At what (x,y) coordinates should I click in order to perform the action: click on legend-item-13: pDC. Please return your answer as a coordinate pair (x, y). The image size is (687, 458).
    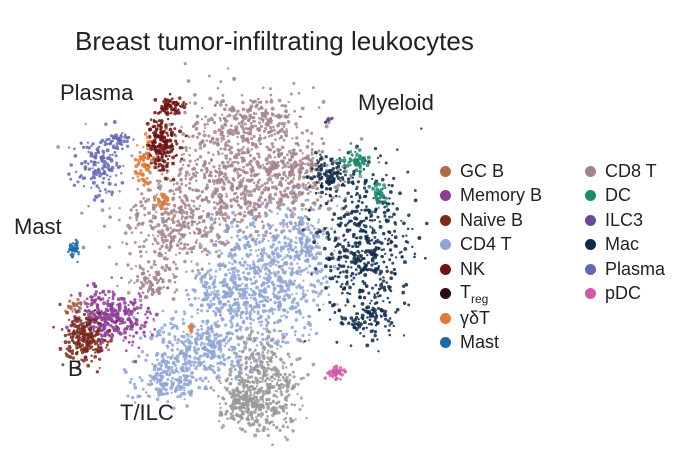
    Looking at the image, I should click on (613, 294).